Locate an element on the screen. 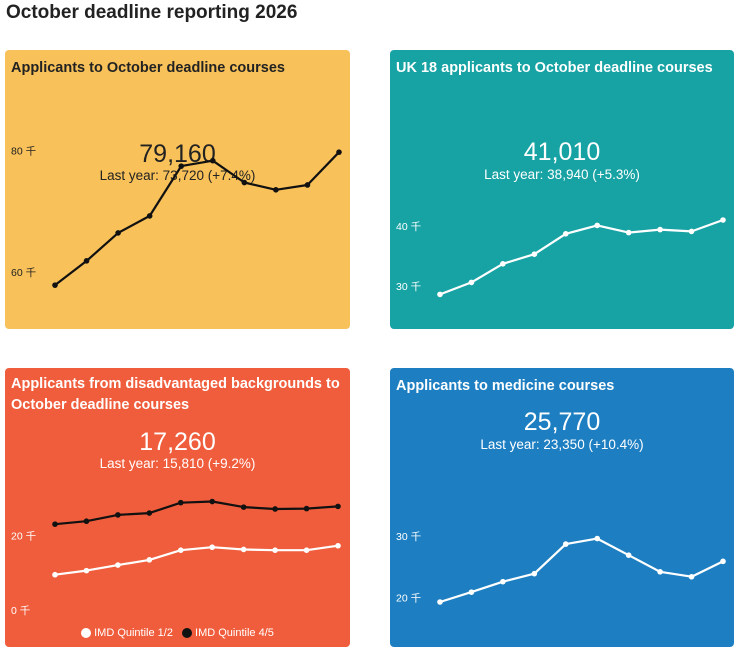  last-year-text: Last year: 15,810 (+9.2%) is located at coordinates (177, 463).